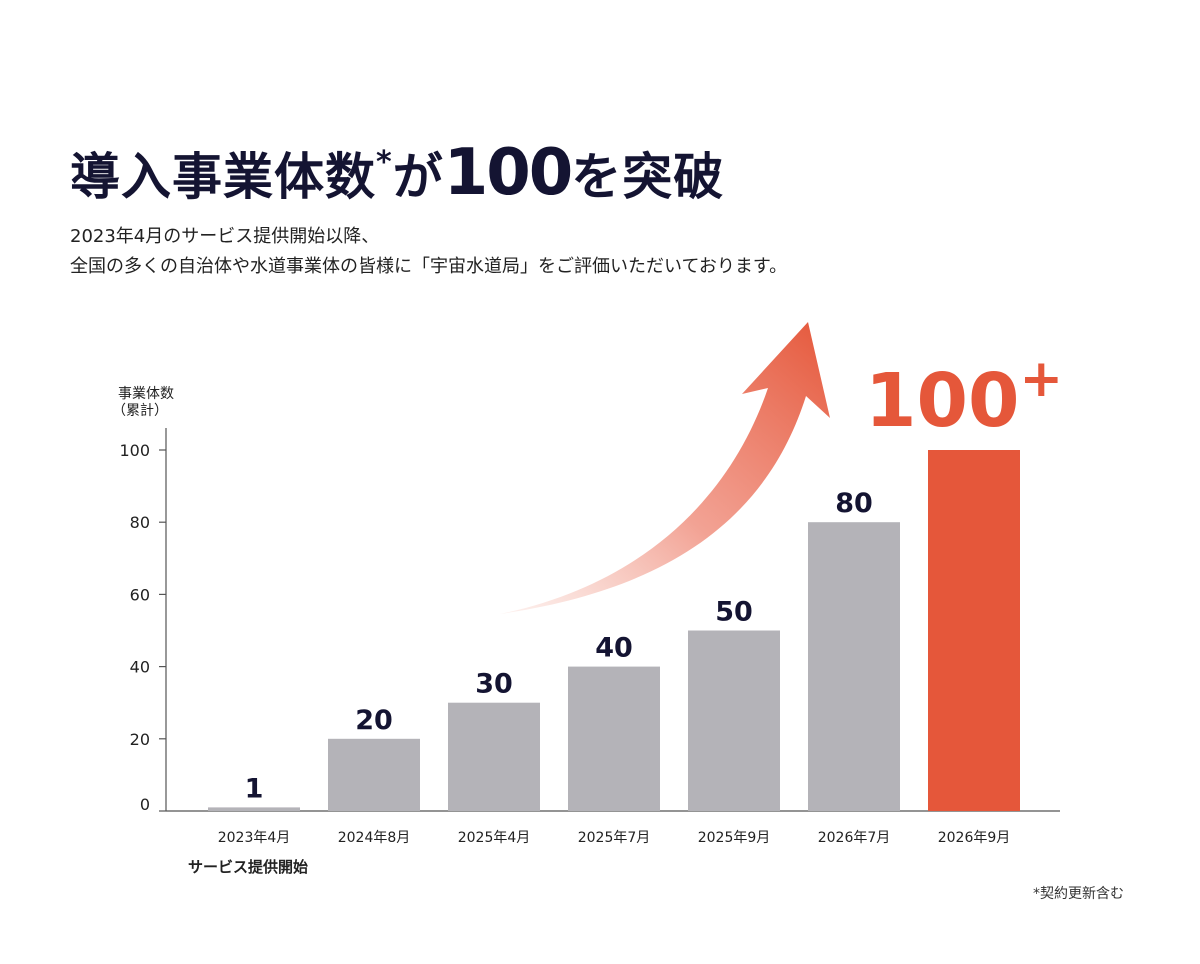 The width and height of the screenshot is (1200, 964). Describe the element at coordinates (418, 177) in the screenshot. I see `headline-part2: が` at that location.